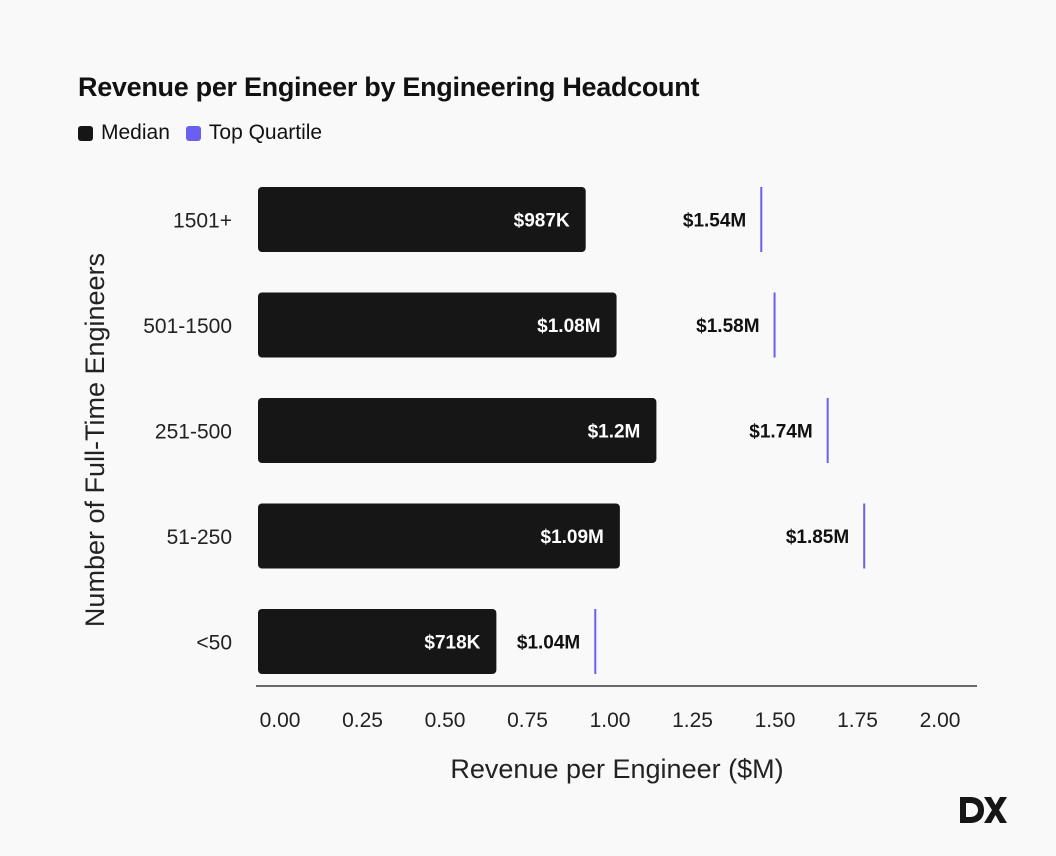  What do you see at coordinates (214, 643) in the screenshot?
I see `y-tick-label-50: <50` at bounding box center [214, 643].